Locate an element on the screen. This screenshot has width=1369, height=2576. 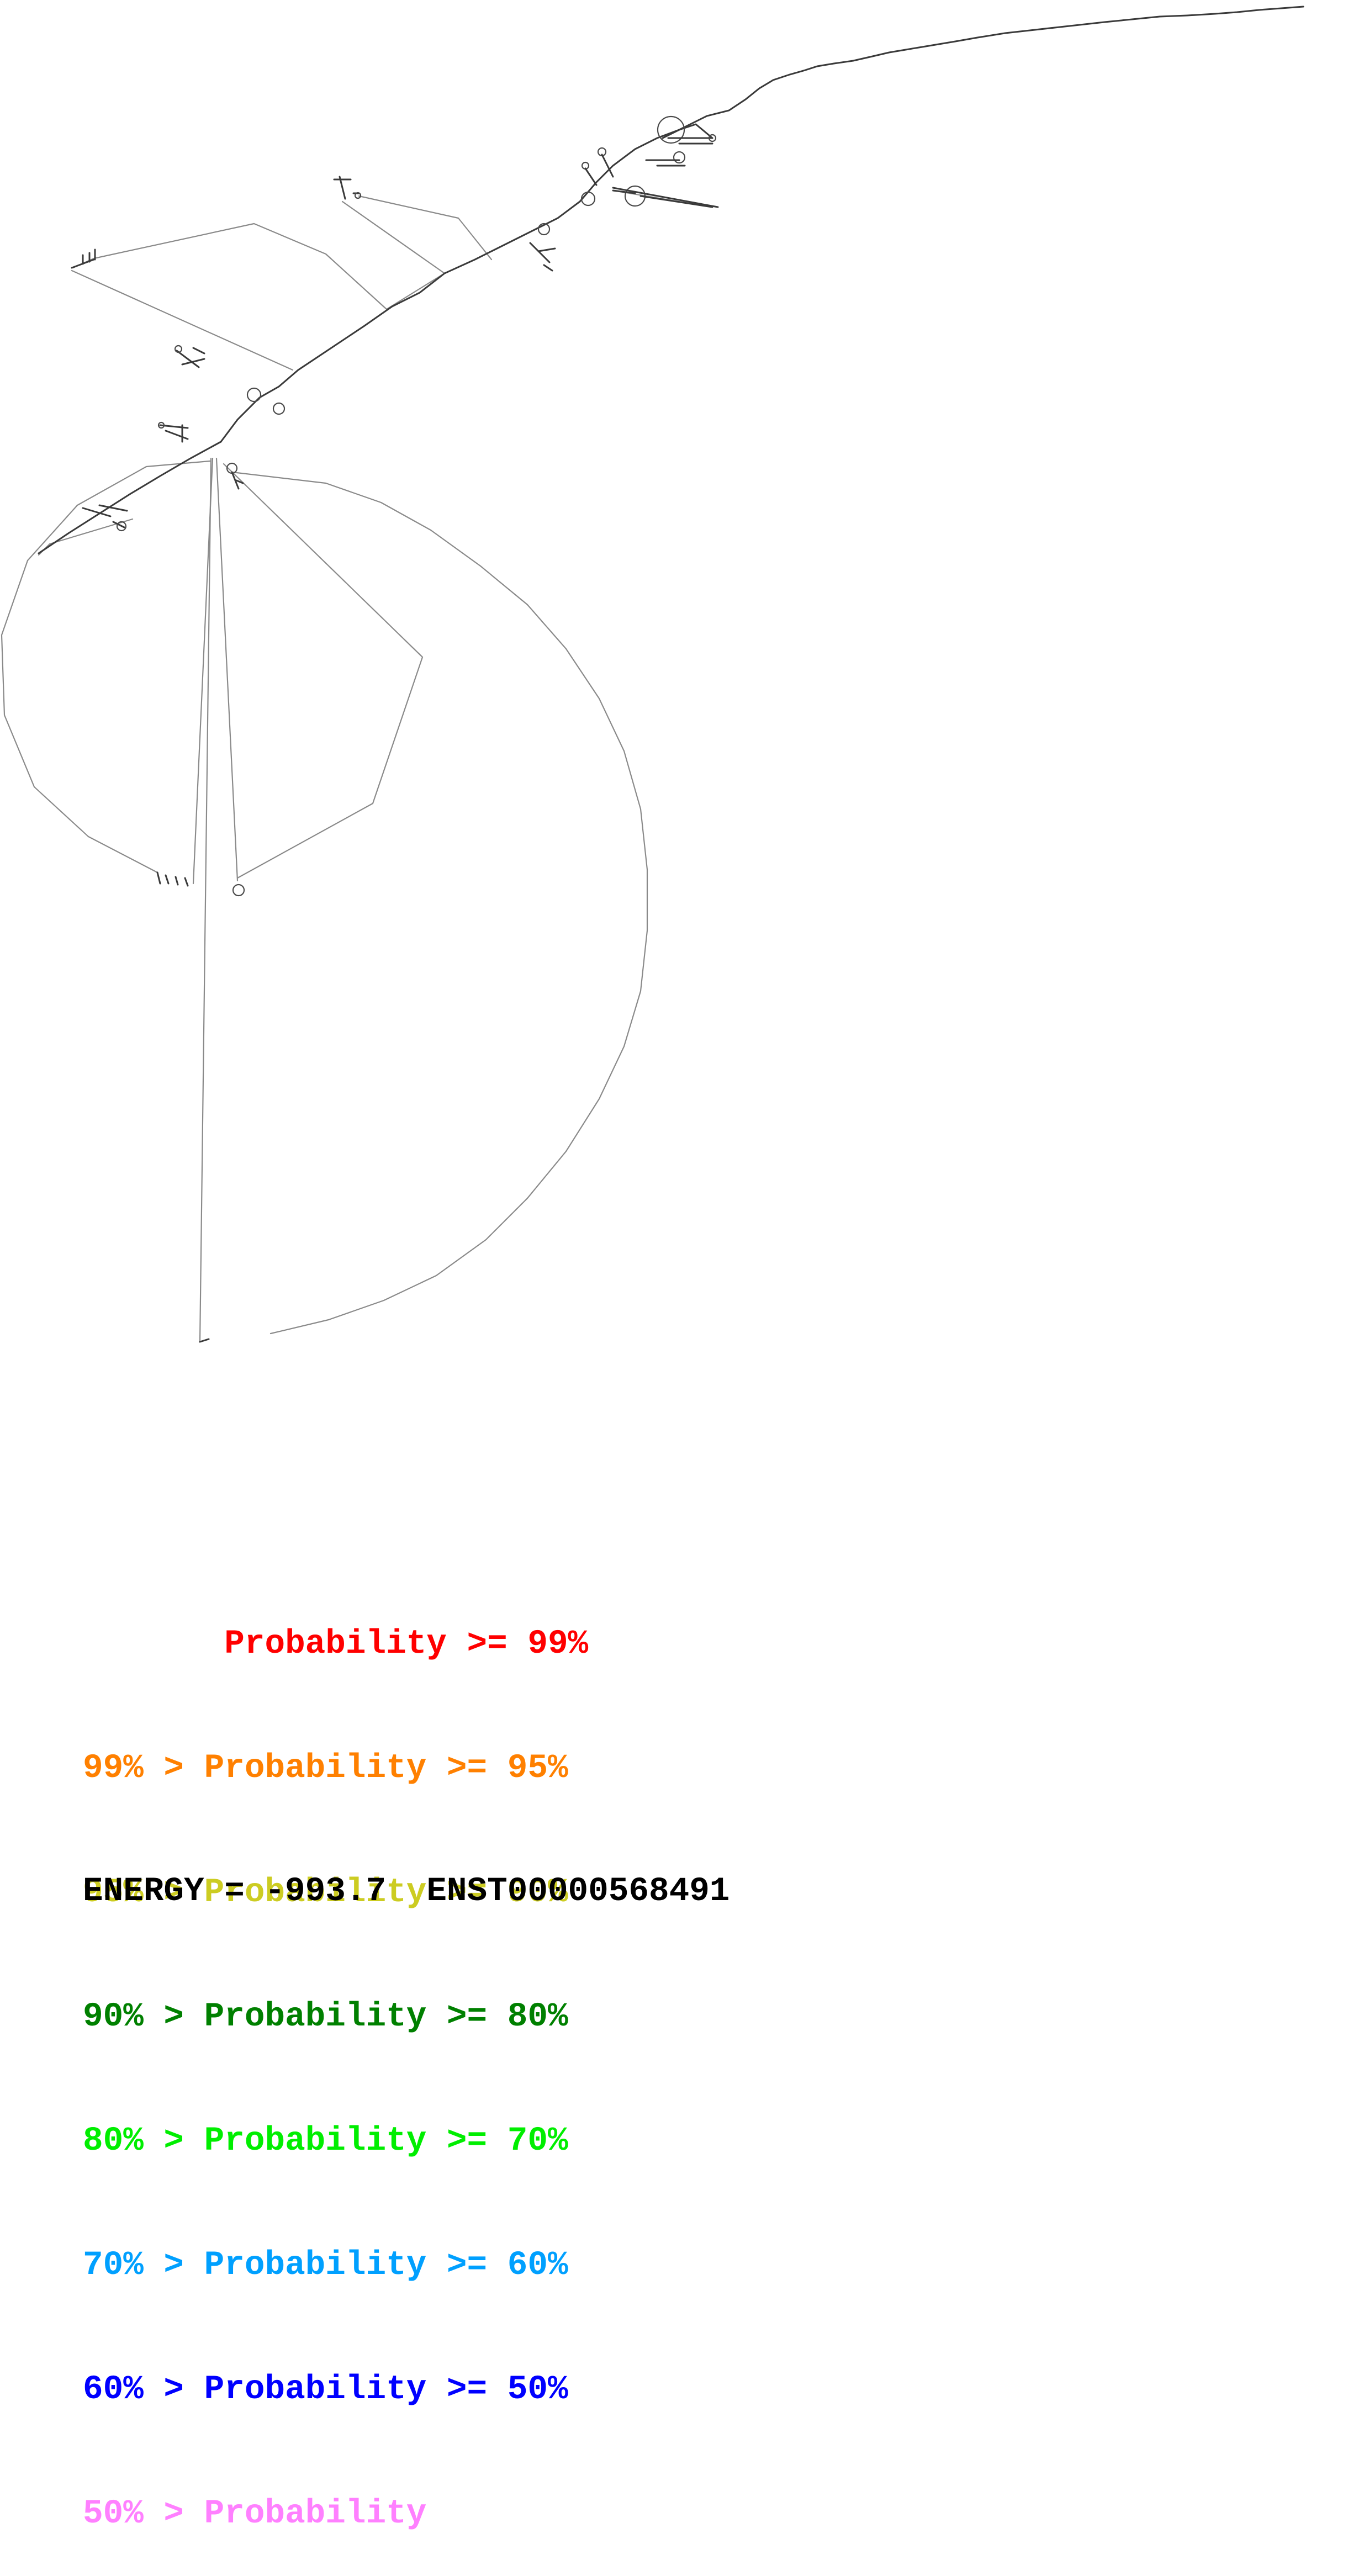
legend-prefix: 70% > is located at coordinates (143, 2265).